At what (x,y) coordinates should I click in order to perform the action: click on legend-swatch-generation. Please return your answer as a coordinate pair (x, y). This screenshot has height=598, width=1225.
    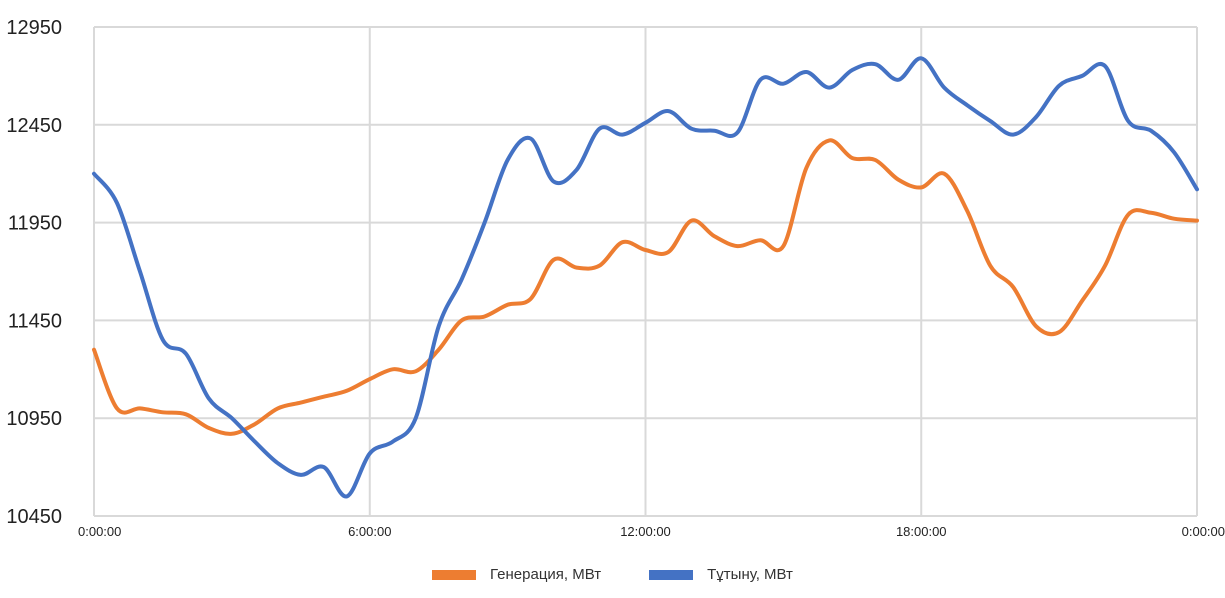
    Looking at the image, I should click on (454, 574).